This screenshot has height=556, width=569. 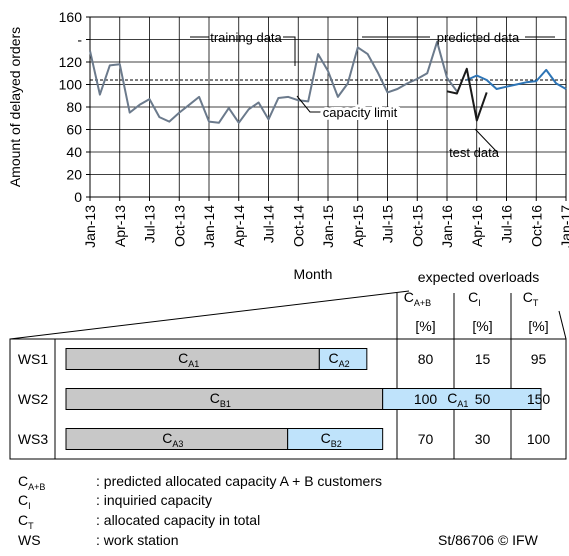 What do you see at coordinates (447, 226) in the screenshot?
I see `x-tick-label: Jan-16` at bounding box center [447, 226].